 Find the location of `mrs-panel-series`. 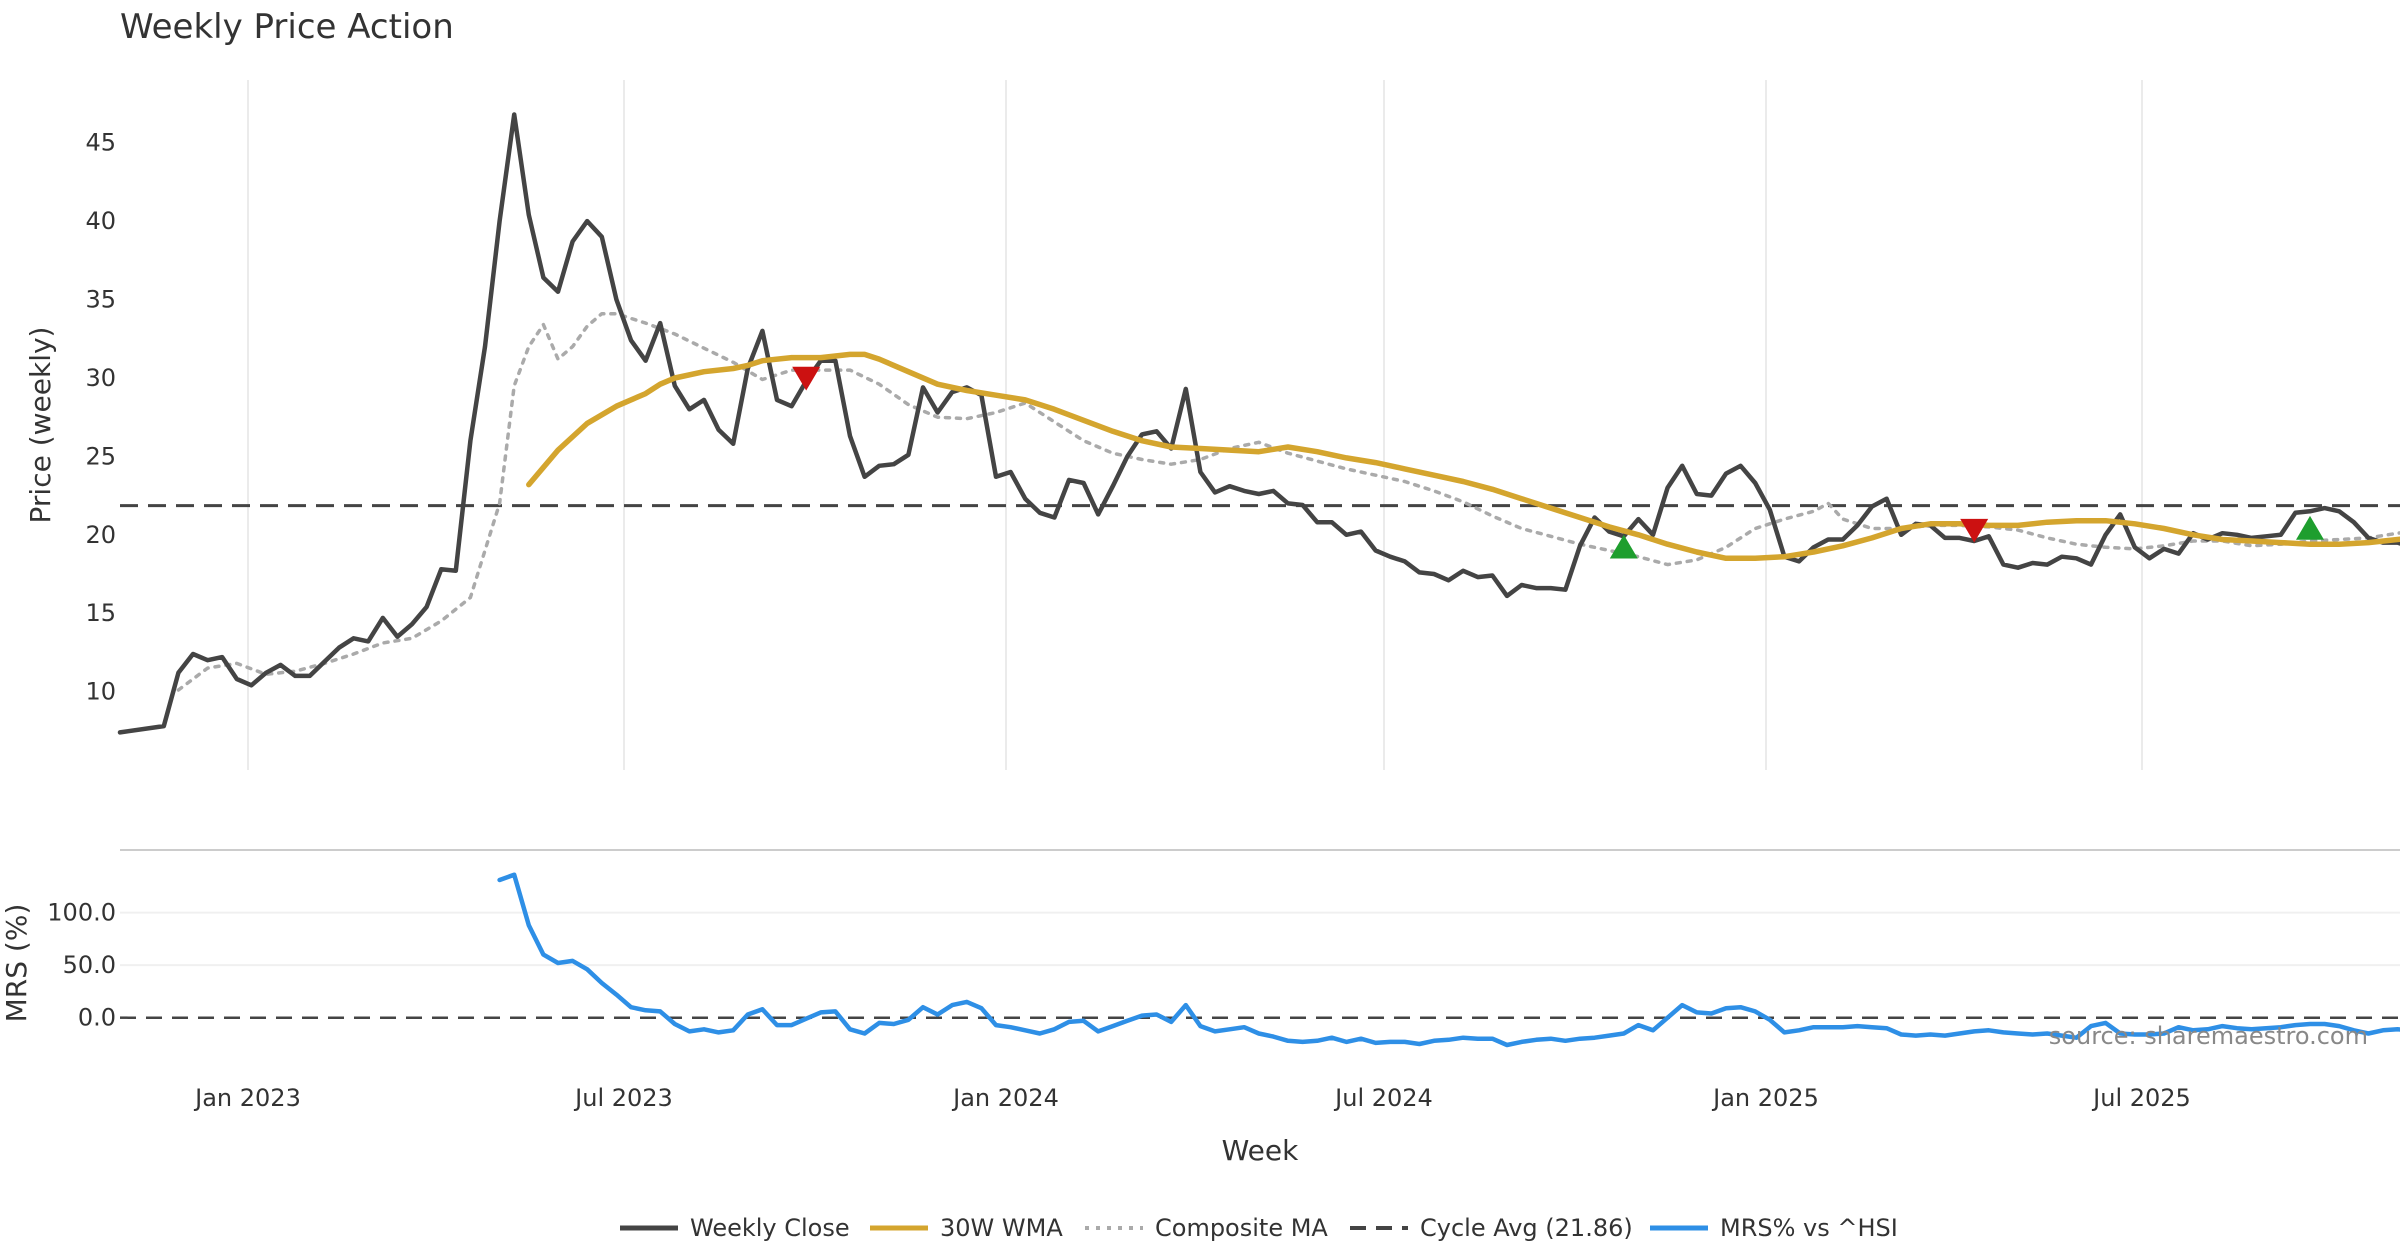

mrs-panel-series is located at coordinates (1448, 960).